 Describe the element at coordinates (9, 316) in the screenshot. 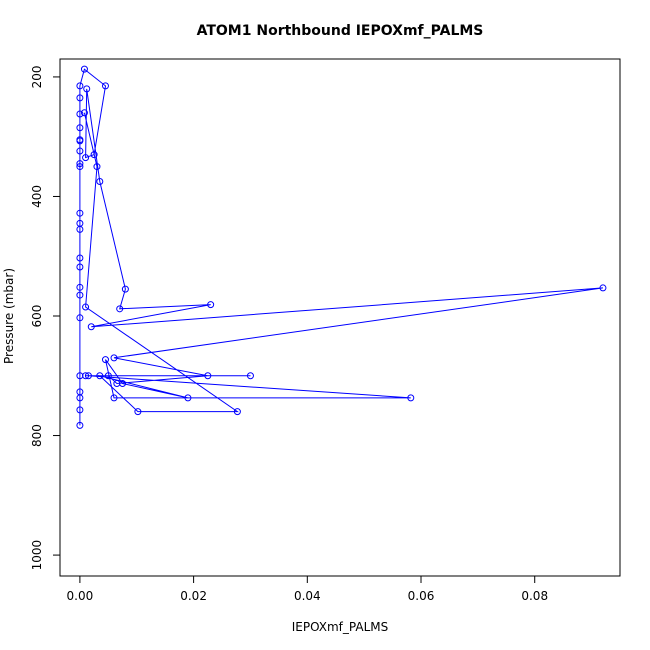

I see `y-axis-label: Pressure (mbar)` at that location.